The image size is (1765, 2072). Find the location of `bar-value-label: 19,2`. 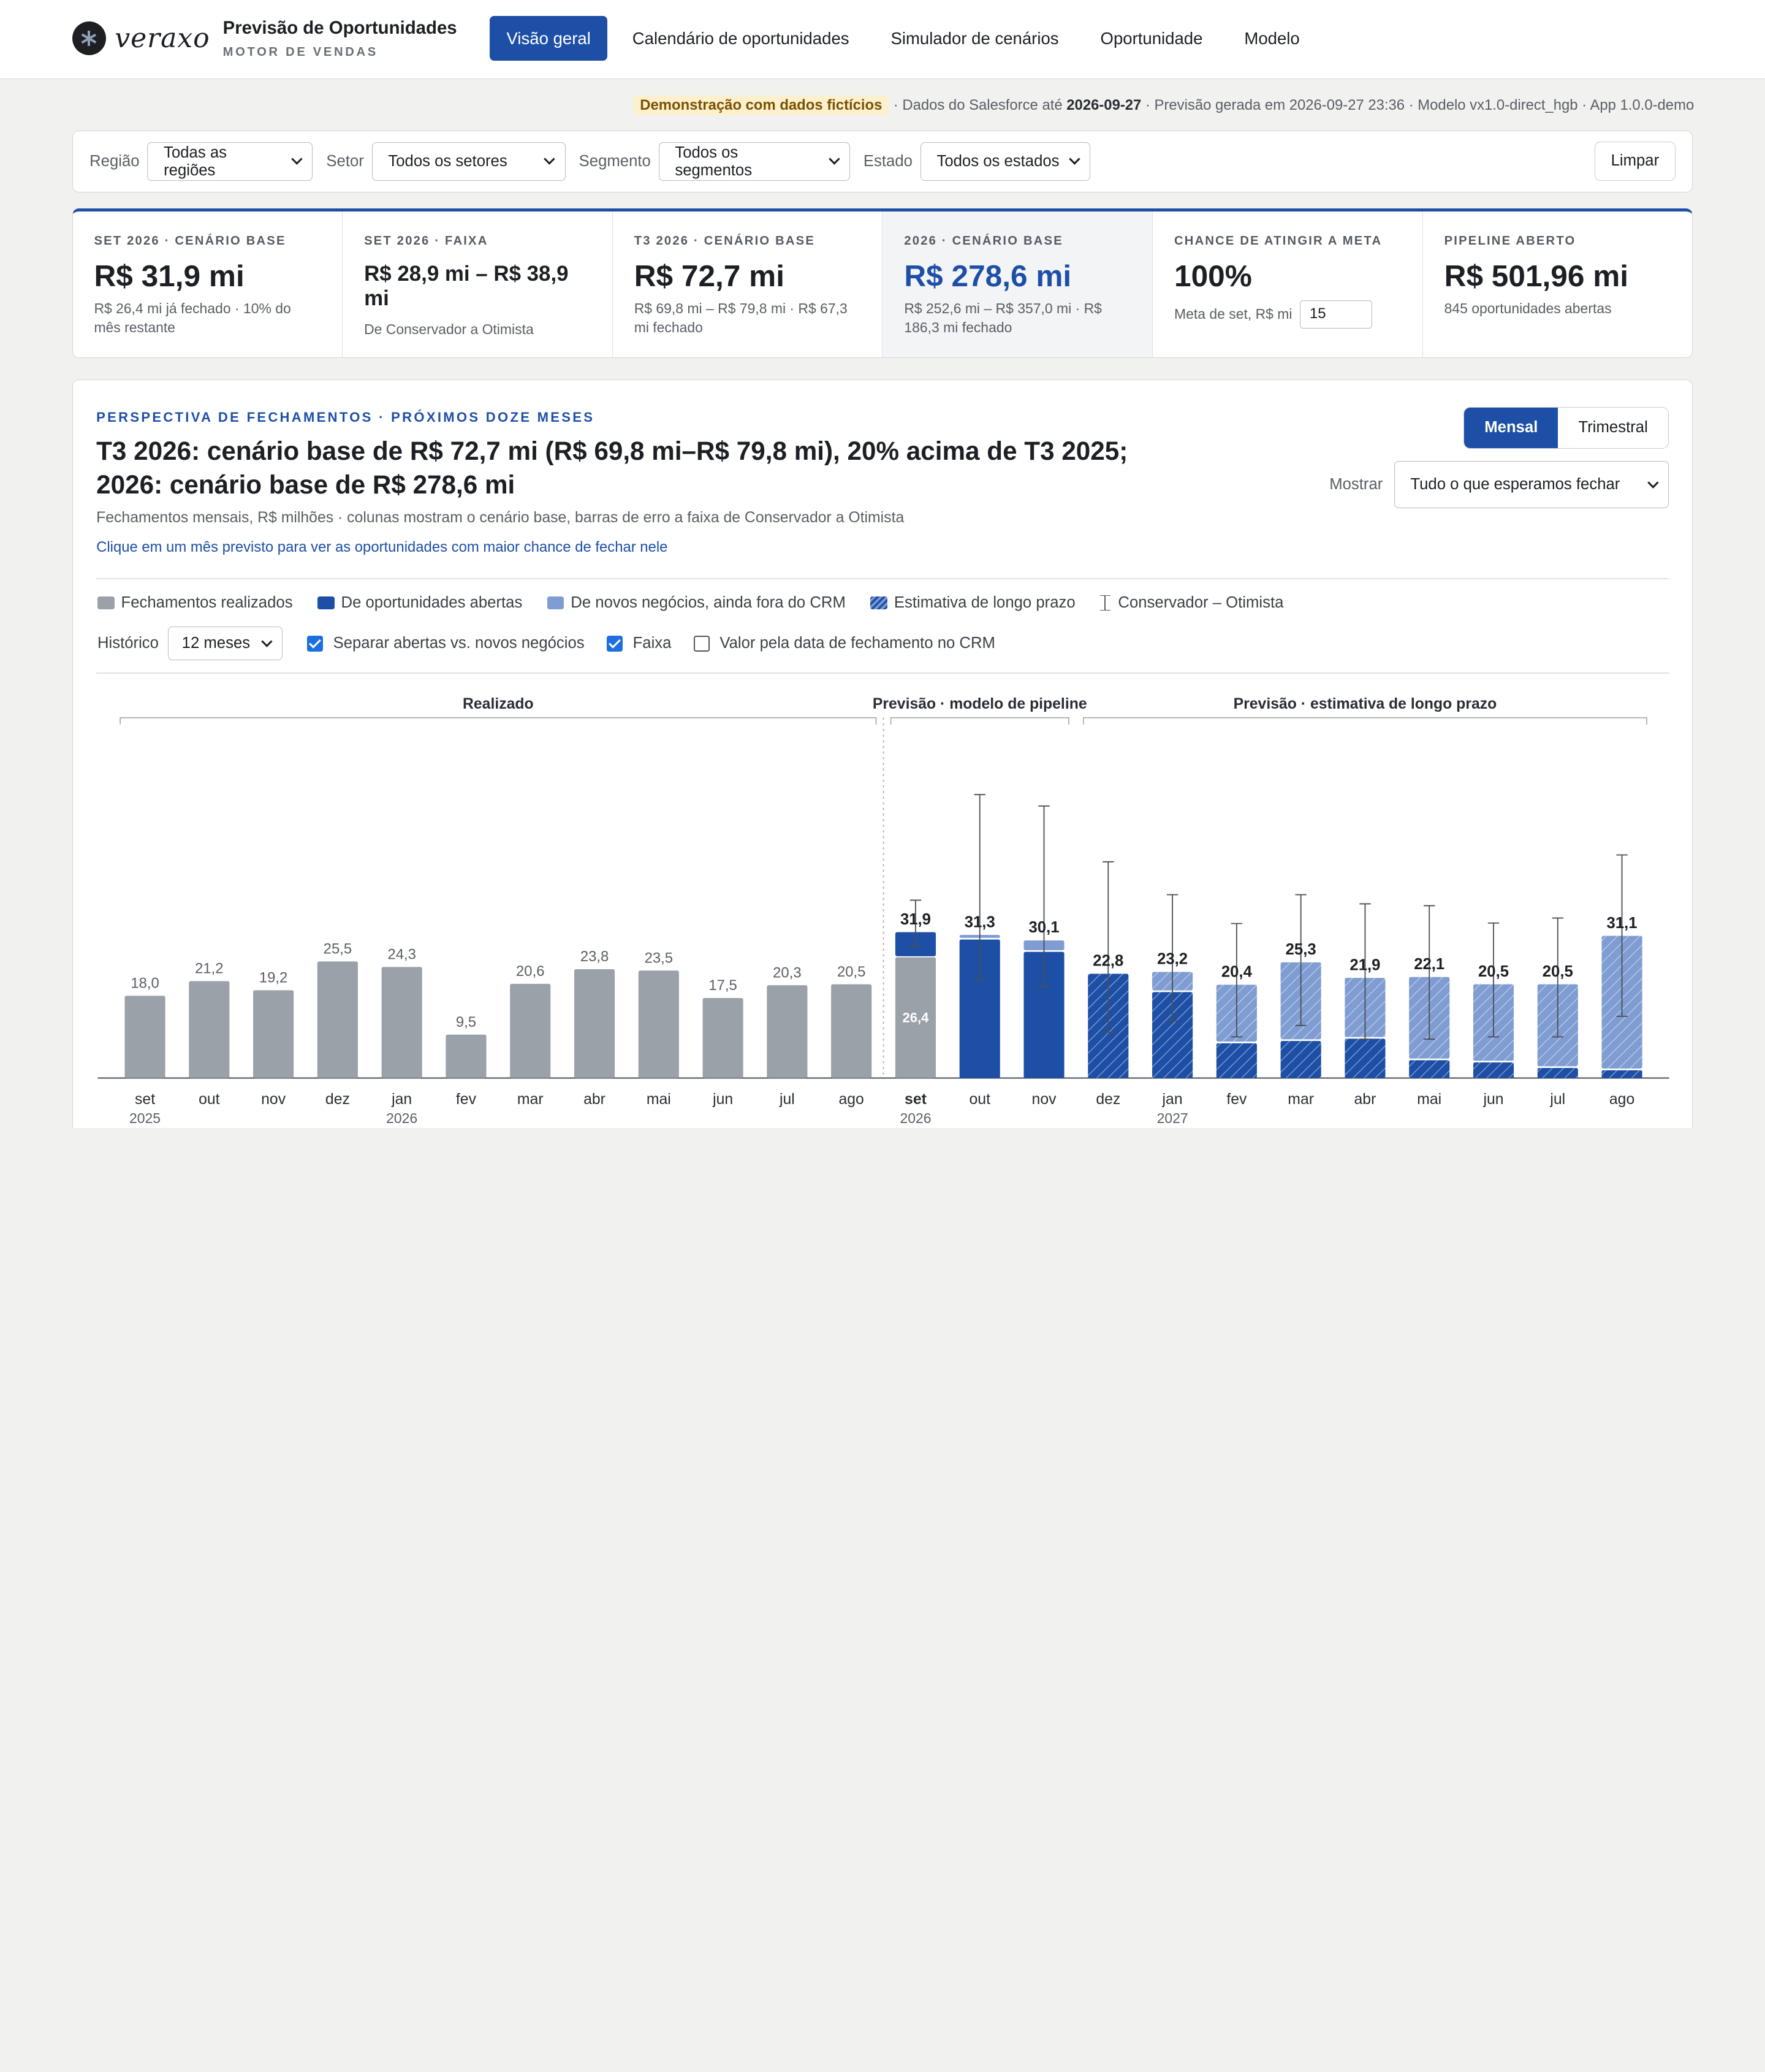

bar-value-label: 19,2 is located at coordinates (273, 978).